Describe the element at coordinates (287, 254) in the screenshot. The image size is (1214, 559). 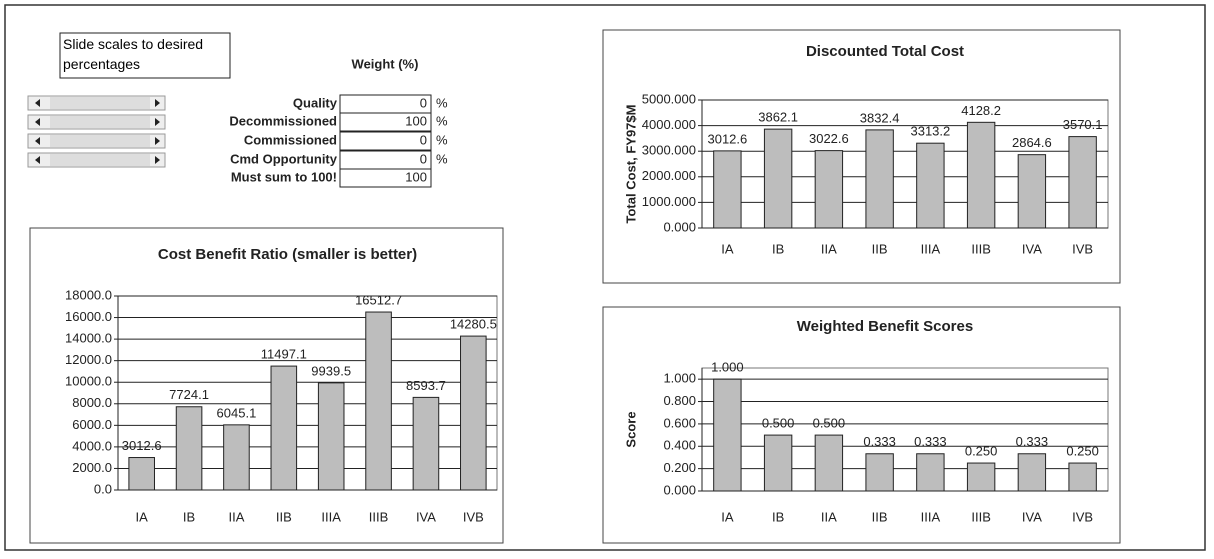
I see `chart-title: Cost Benefit Ratio (smaller is better)` at that location.